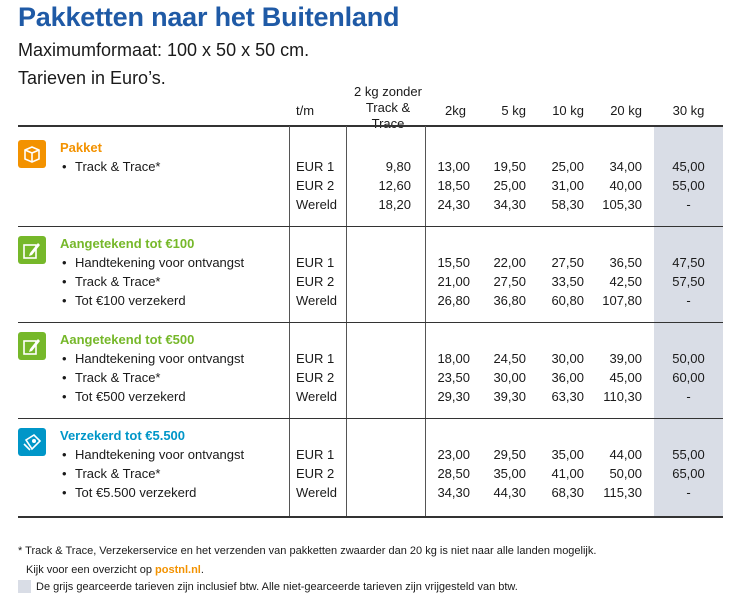 This screenshot has width=743, height=601. I want to click on pen-icon, so click(32, 250).